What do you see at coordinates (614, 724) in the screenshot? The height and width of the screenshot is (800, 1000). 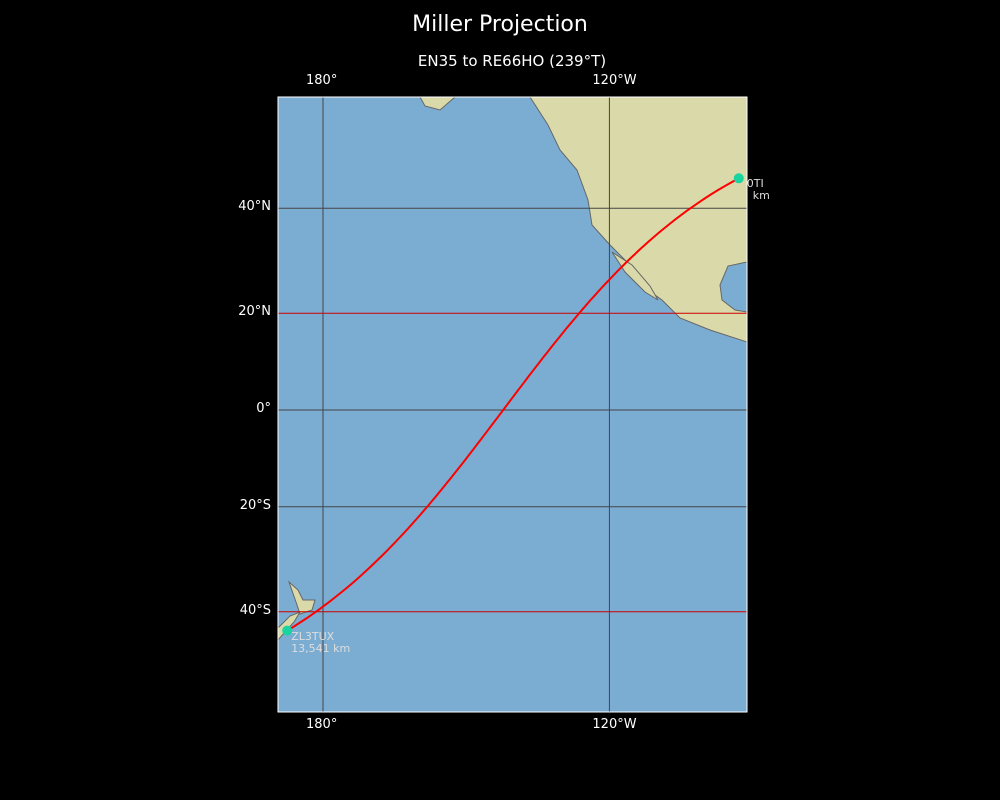 I see `lon-tick-label-bottom: 120°W` at bounding box center [614, 724].